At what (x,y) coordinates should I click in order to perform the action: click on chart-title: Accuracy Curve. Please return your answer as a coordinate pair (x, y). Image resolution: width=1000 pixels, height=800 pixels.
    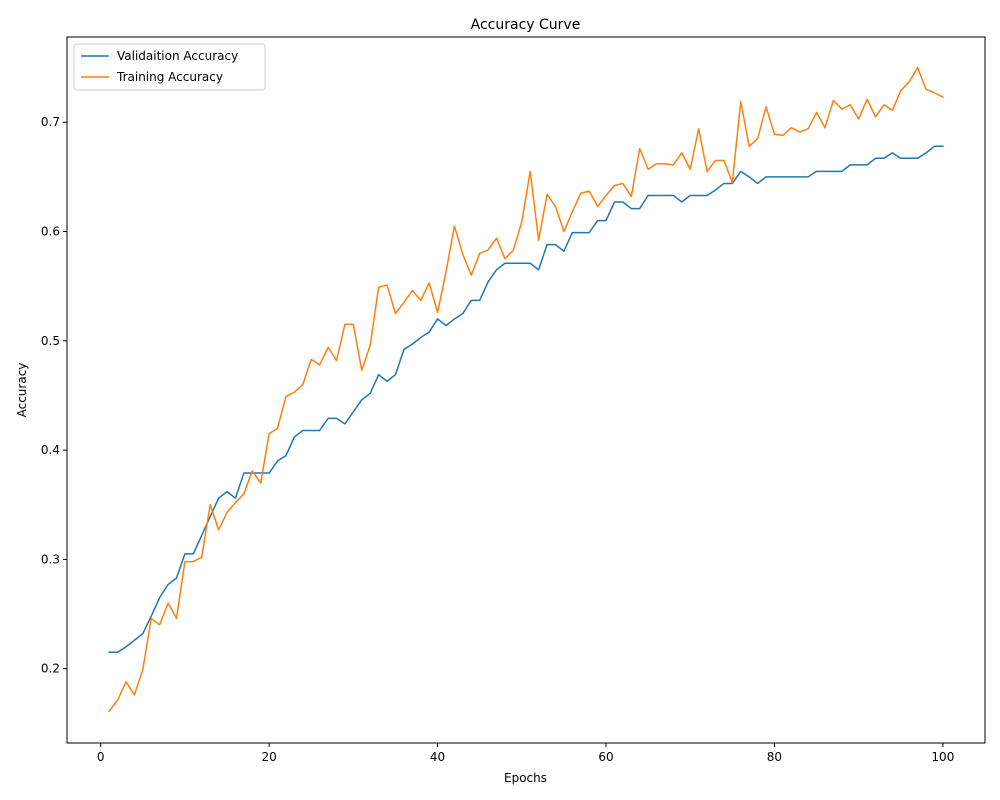
    Looking at the image, I should click on (526, 25).